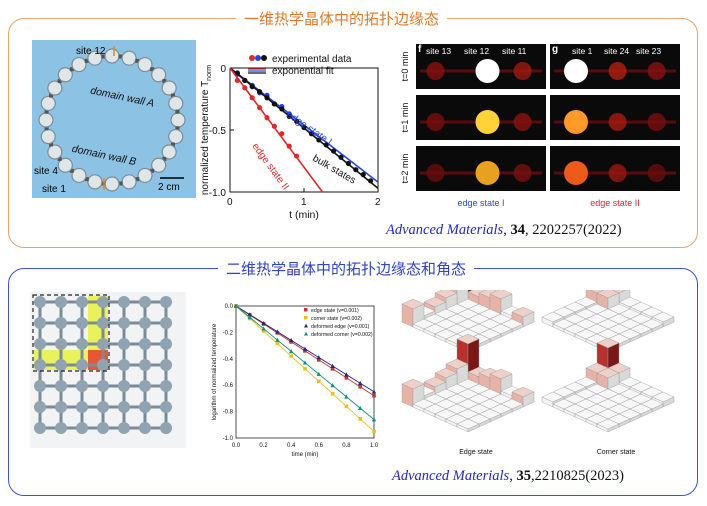  Describe the element at coordinates (206, 130) in the screenshot. I see `chart1-ylabel: normalized temperature Tnorm` at that location.